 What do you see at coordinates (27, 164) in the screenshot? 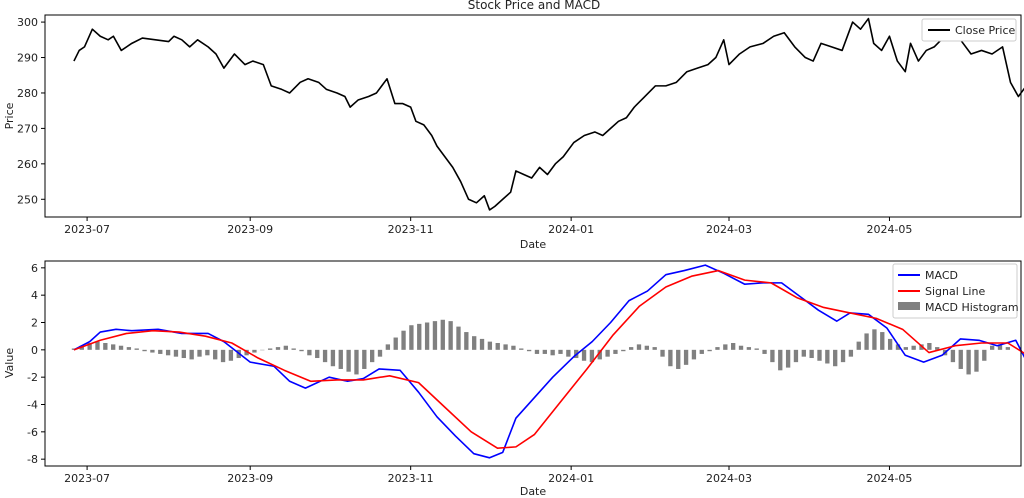
I see `y-tick-label: 260` at bounding box center [27, 164].